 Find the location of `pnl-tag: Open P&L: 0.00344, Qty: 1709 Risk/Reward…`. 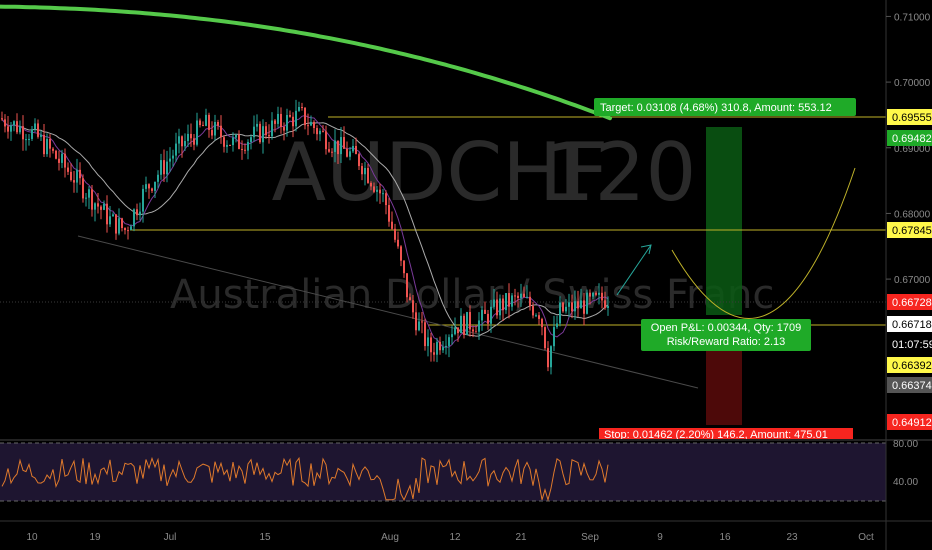

pnl-tag: Open P&L: 0.00344, Qty: 1709 Risk/Reward… is located at coordinates (726, 335).